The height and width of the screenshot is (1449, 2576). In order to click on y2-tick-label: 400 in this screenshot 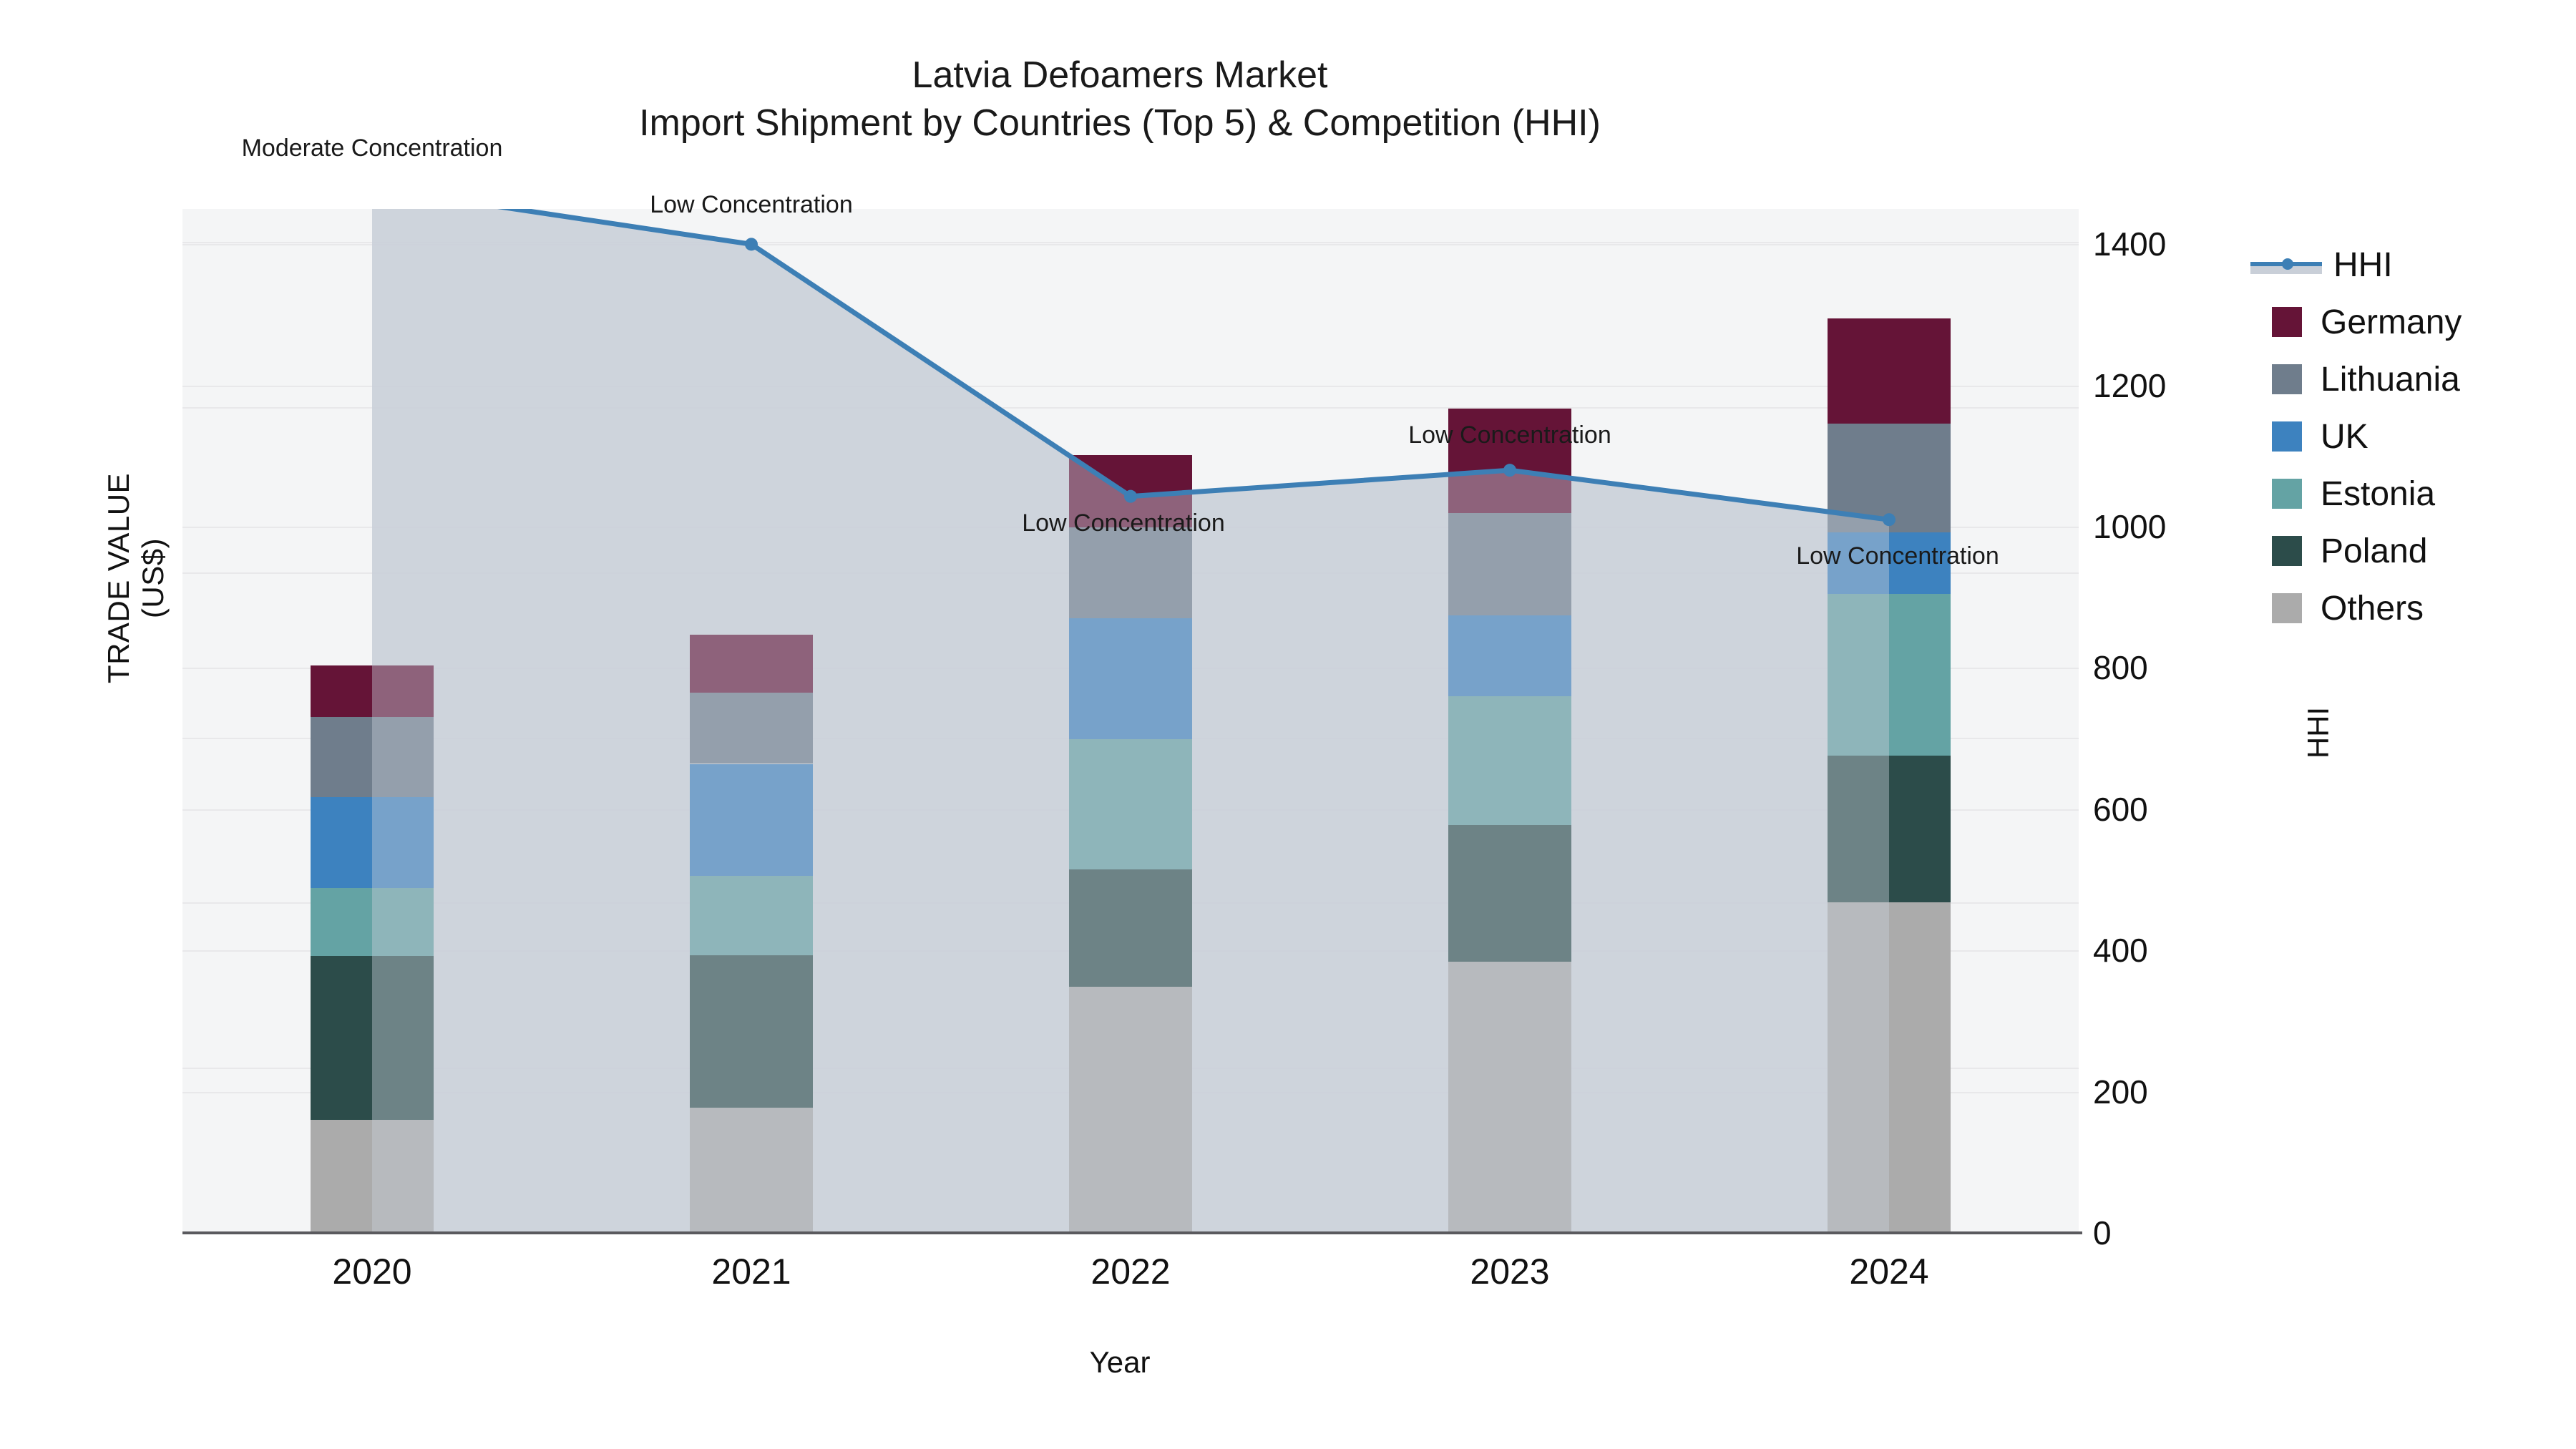, I will do `click(2120, 951)`.